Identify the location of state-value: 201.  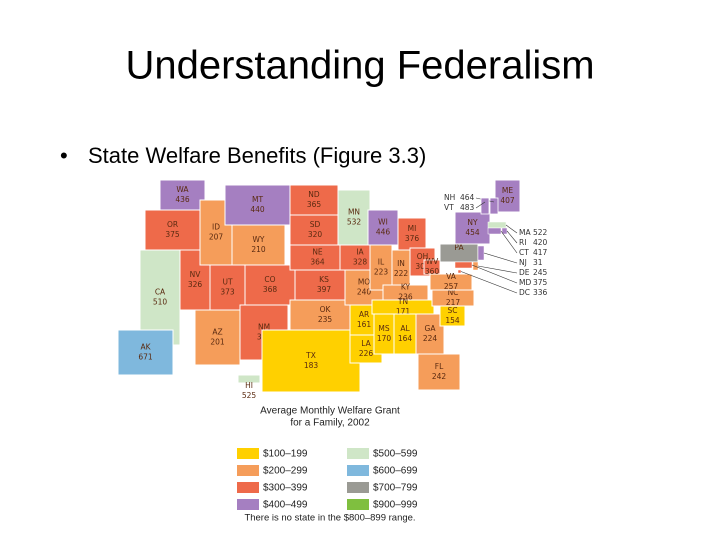
(217, 342).